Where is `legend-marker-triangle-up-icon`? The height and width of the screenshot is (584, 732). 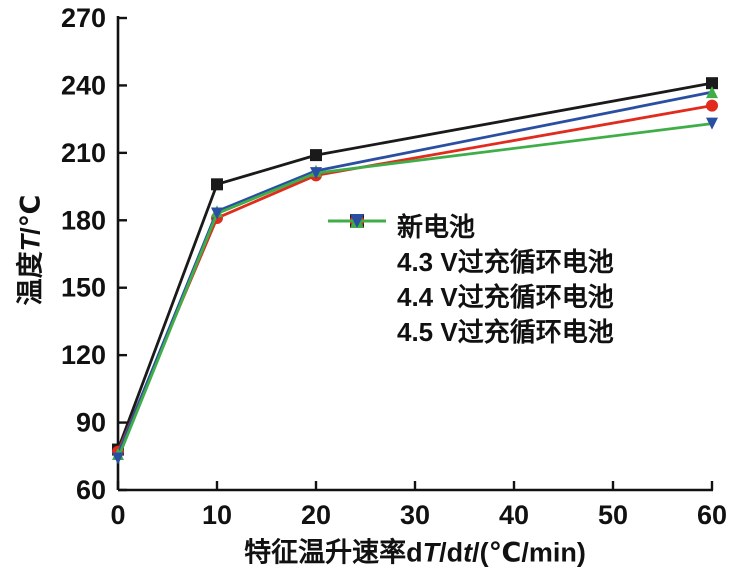
legend-marker-triangle-up-icon is located at coordinates (357, 261).